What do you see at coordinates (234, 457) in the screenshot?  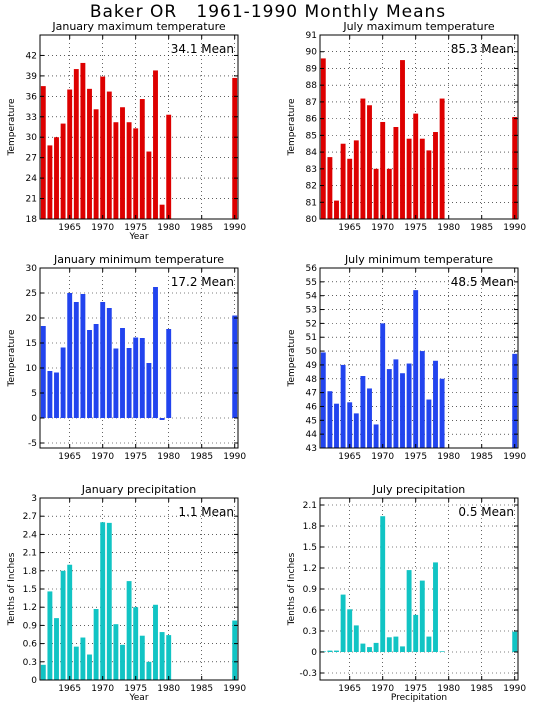 I see `x-tick-label: 1990` at bounding box center [234, 457].